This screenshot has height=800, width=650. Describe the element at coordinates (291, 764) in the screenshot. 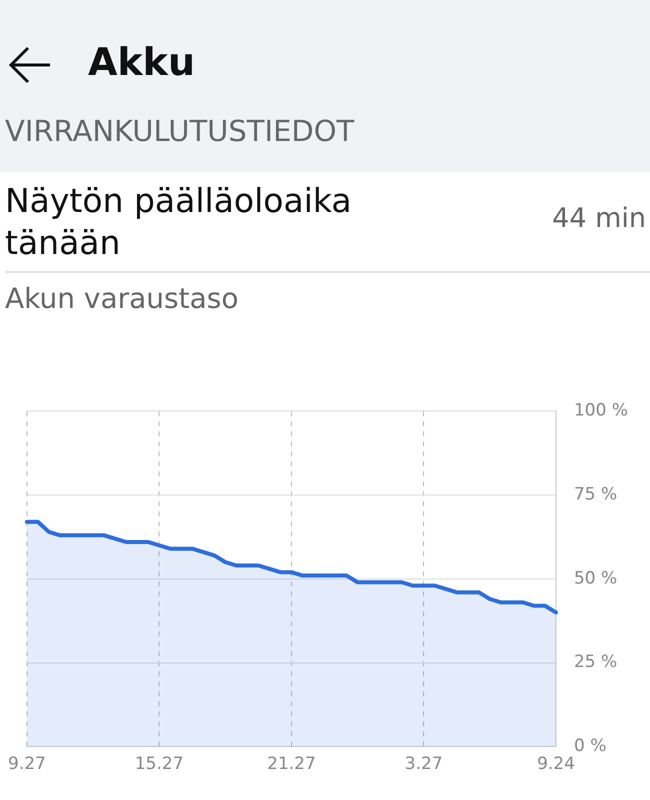

I see `x-tick-label: 21.27` at that location.